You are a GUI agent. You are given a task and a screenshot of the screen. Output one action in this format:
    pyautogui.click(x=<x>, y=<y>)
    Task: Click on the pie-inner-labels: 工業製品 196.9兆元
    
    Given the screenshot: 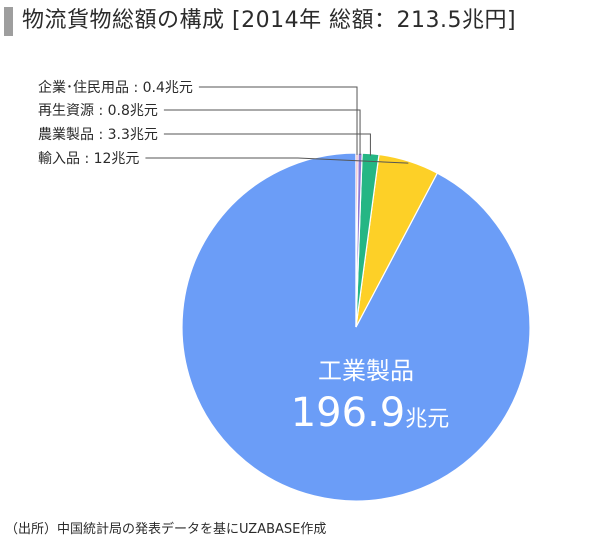 What is the action you would take?
    pyautogui.click(x=370, y=396)
    